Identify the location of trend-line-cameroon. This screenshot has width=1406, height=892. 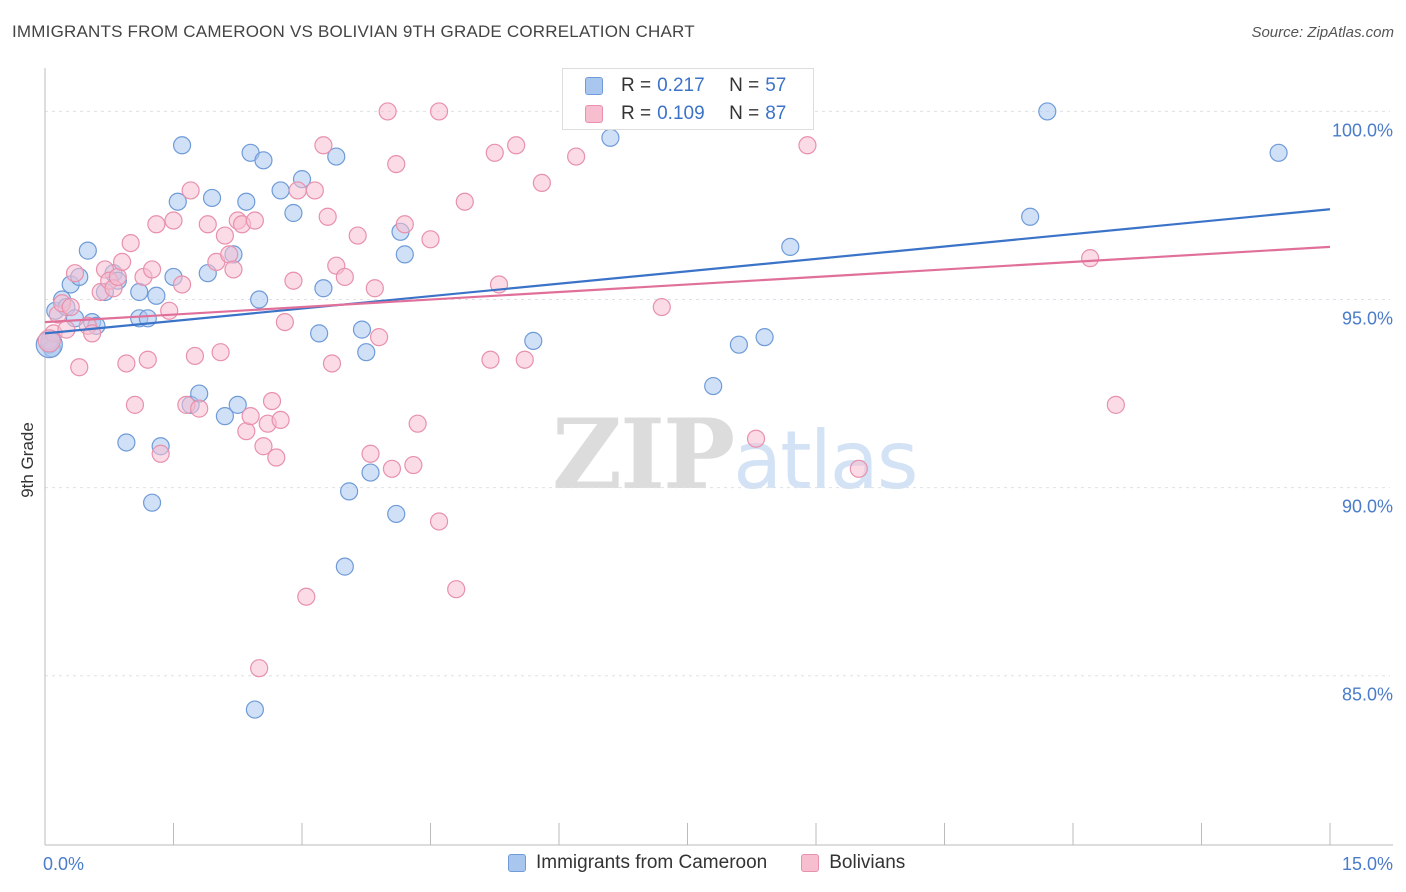
(687, 271).